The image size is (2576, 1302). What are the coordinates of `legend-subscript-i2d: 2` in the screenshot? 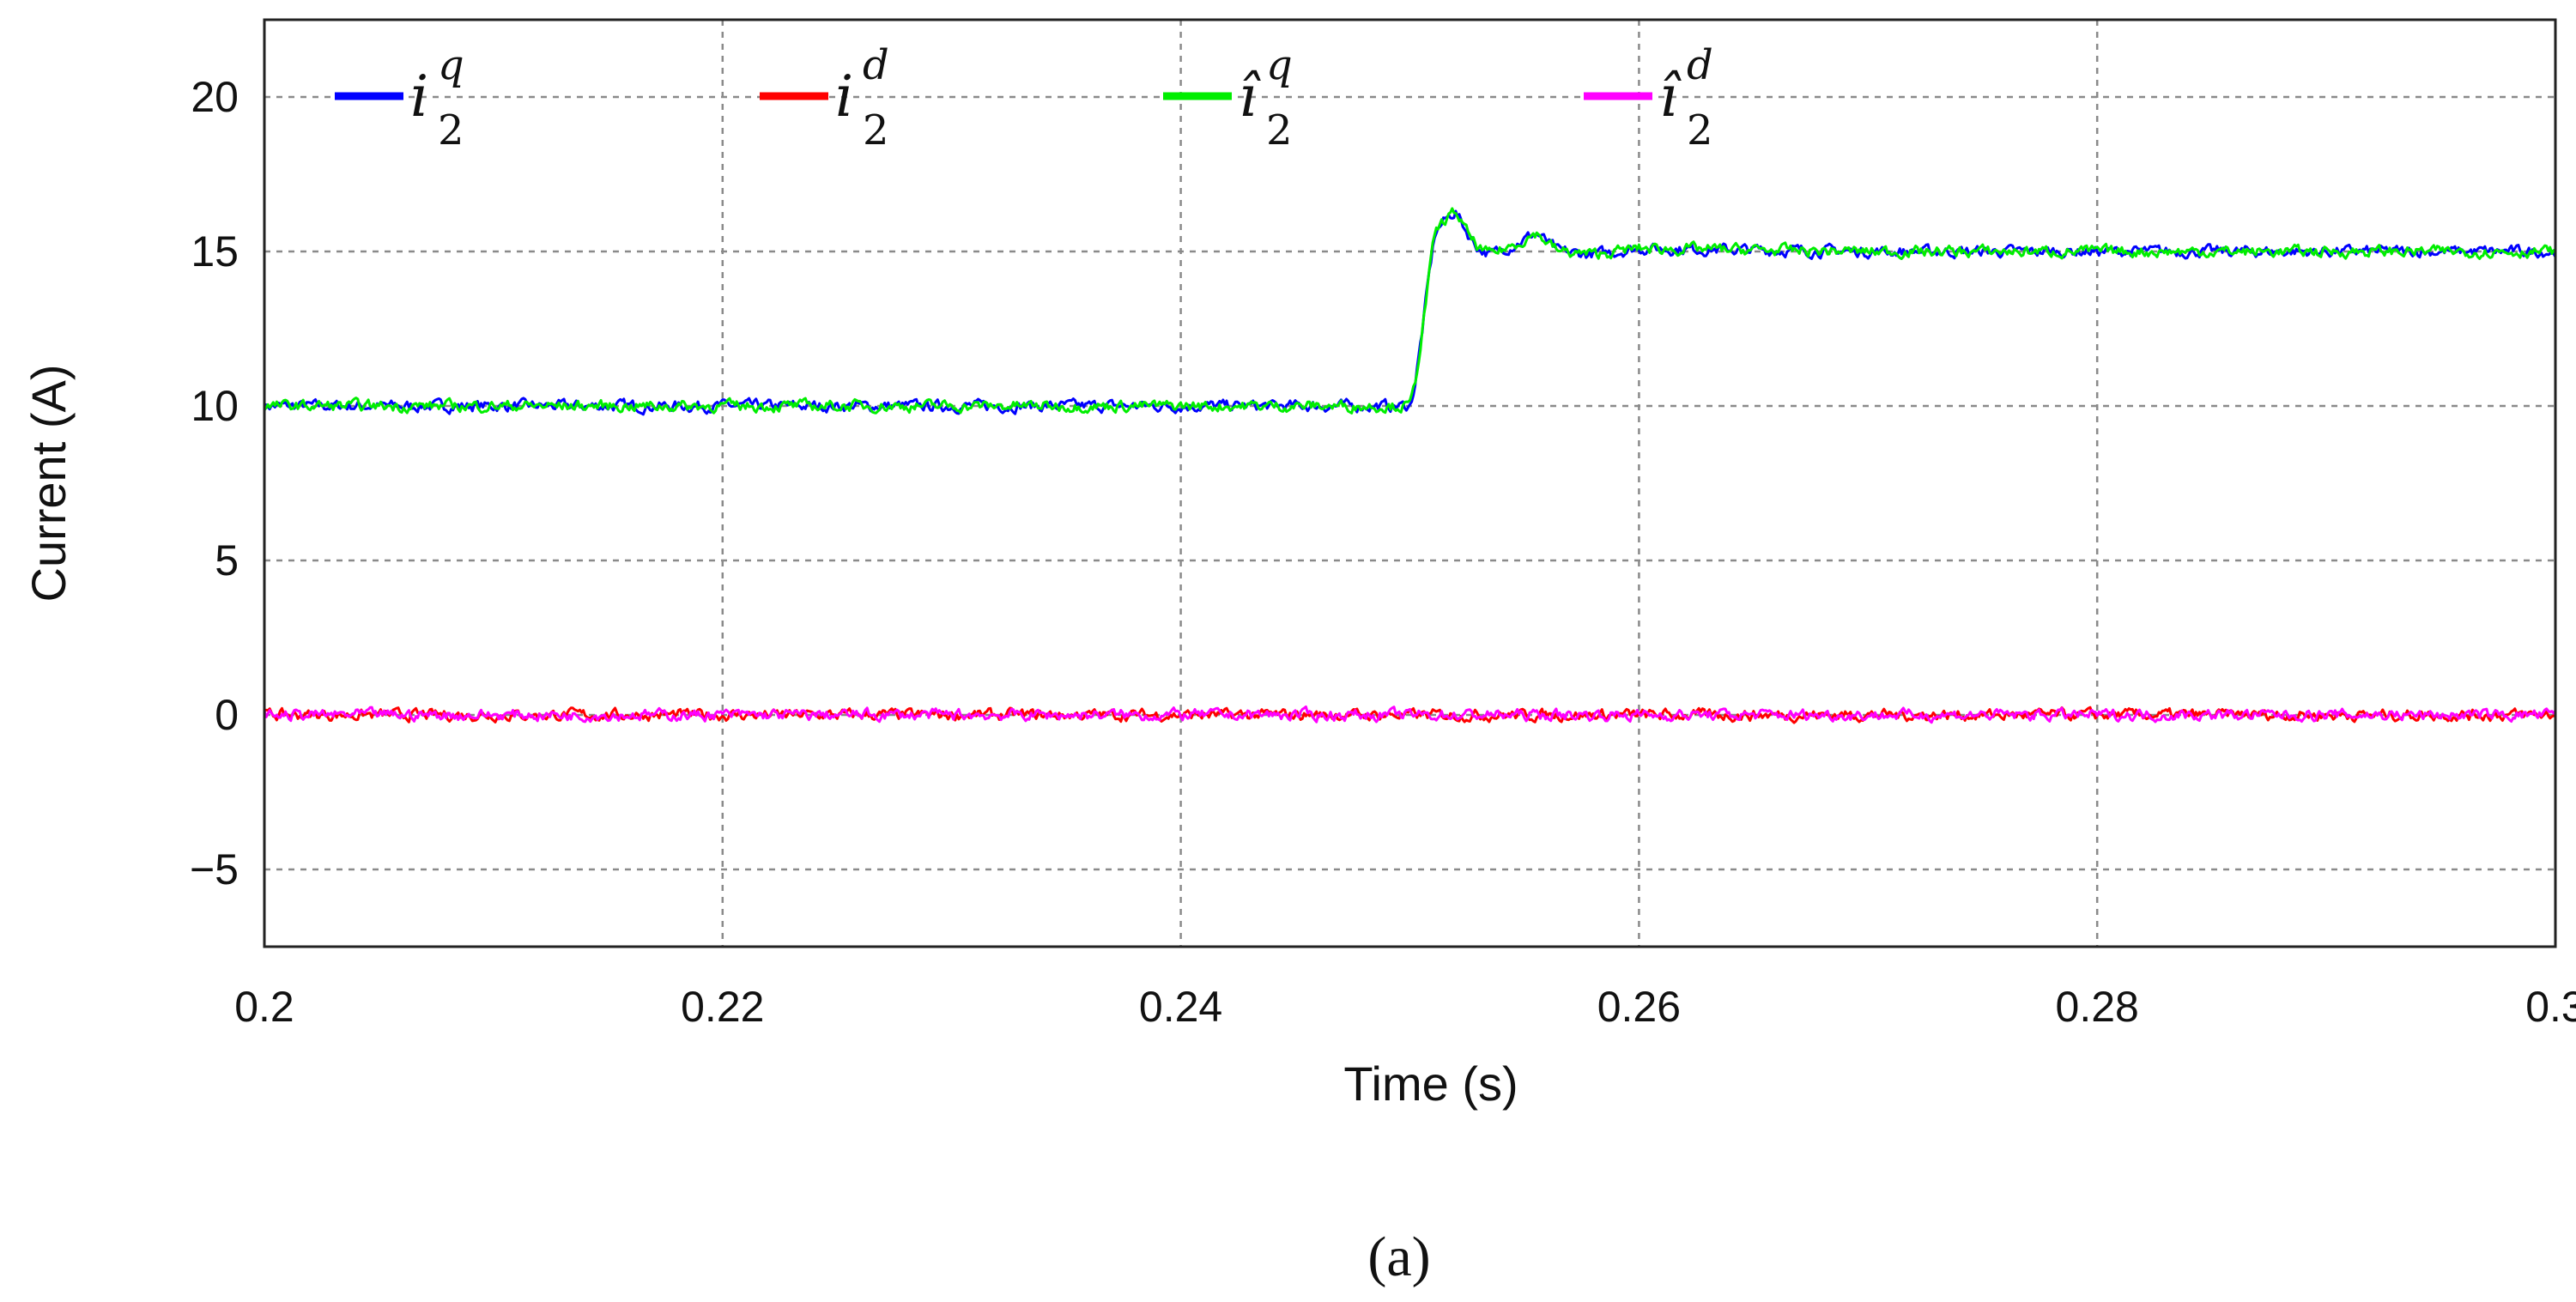 It's located at (876, 130).